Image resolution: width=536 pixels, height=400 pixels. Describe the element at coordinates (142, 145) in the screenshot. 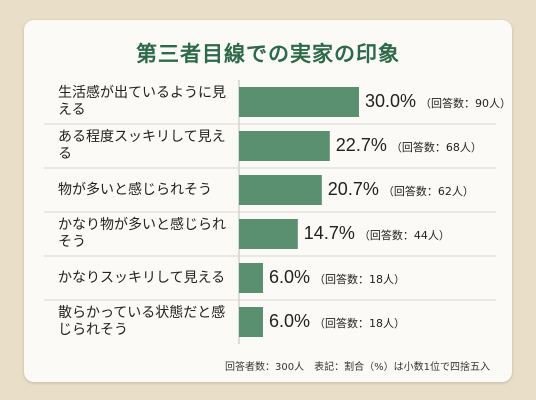

I see `category-label: ある程度スッキリして見える` at that location.